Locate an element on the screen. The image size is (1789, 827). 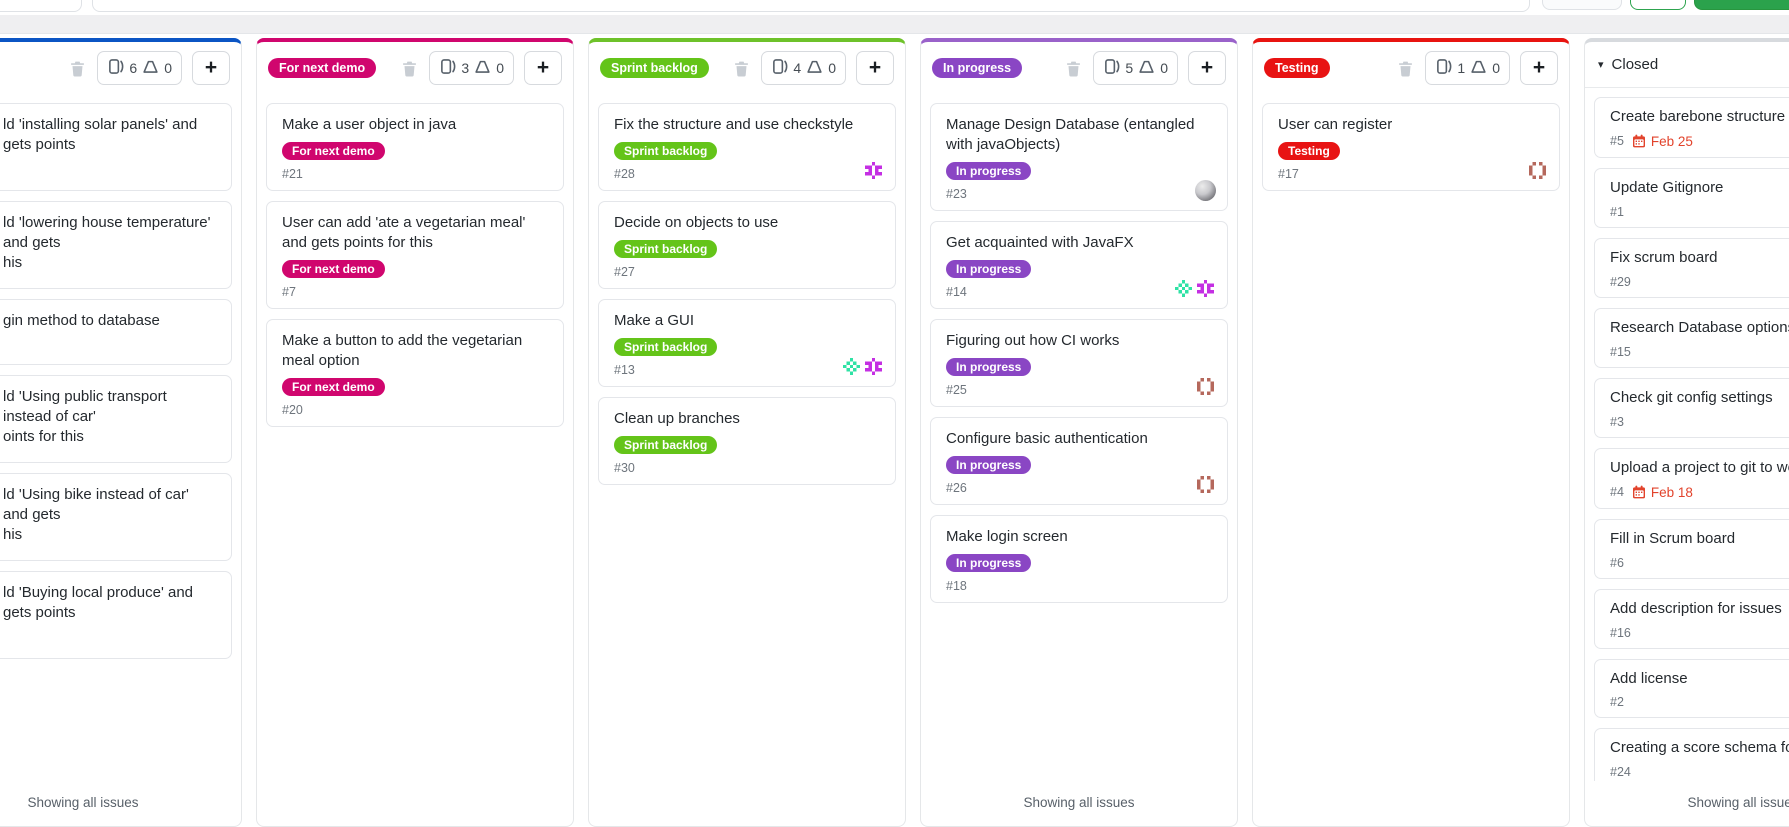
card: Fill in Scrum board #6 is located at coordinates (1691, 548).